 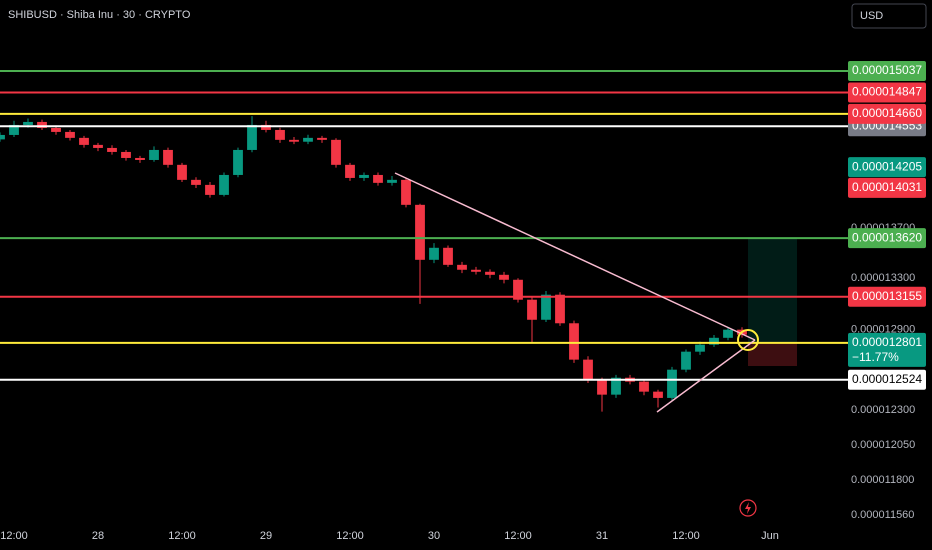 I want to click on x-tick-label: 30, so click(x=434, y=536).